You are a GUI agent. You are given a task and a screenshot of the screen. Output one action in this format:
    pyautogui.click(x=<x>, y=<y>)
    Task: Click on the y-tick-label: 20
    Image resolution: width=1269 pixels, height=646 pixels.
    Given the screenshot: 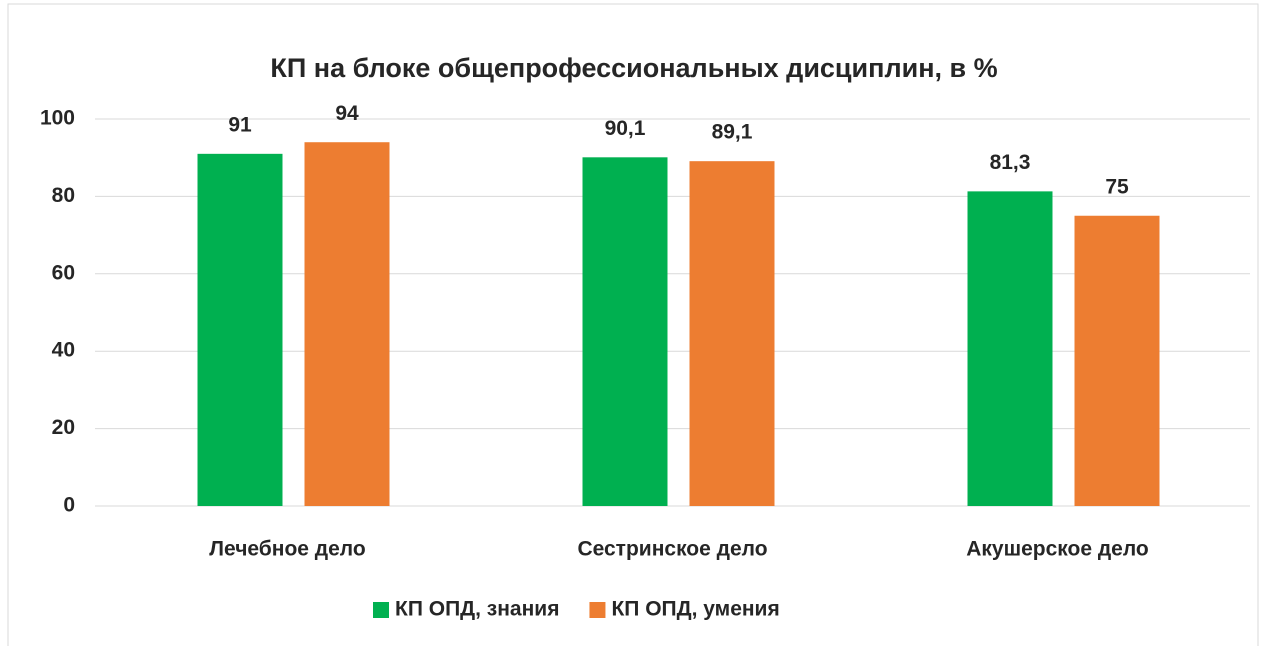 What is the action you would take?
    pyautogui.click(x=63, y=427)
    